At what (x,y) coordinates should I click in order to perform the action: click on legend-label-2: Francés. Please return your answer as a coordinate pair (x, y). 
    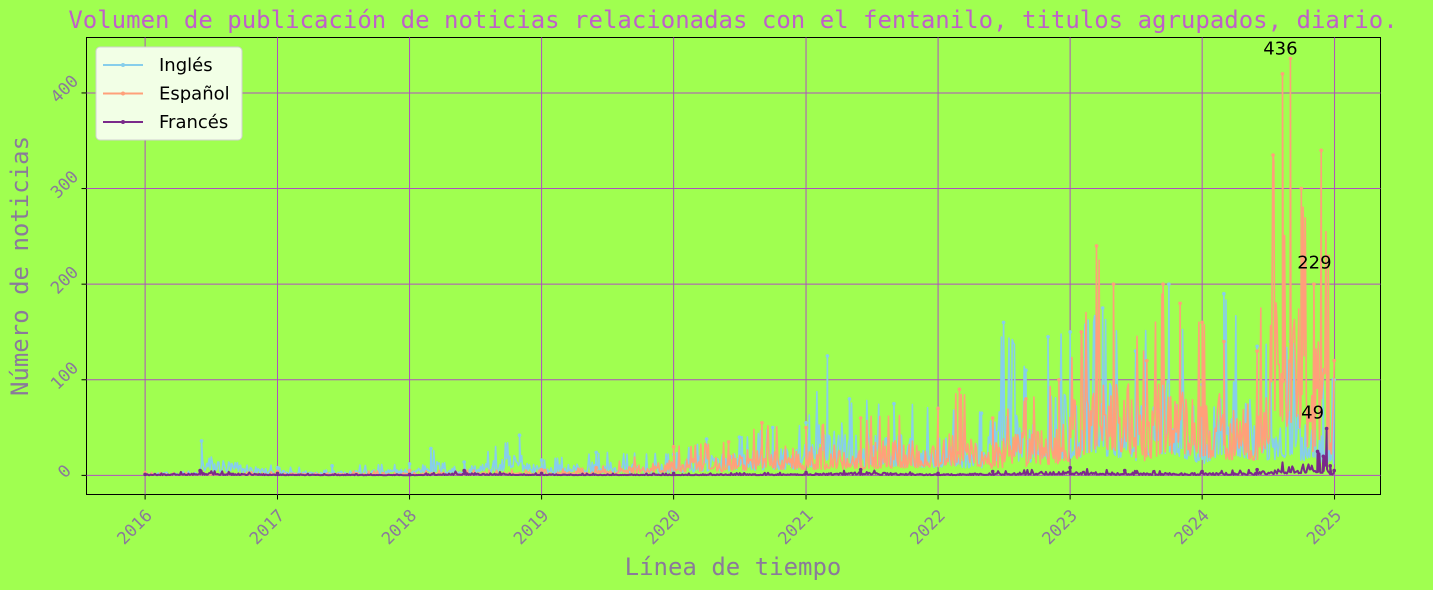
    Looking at the image, I should click on (193, 122).